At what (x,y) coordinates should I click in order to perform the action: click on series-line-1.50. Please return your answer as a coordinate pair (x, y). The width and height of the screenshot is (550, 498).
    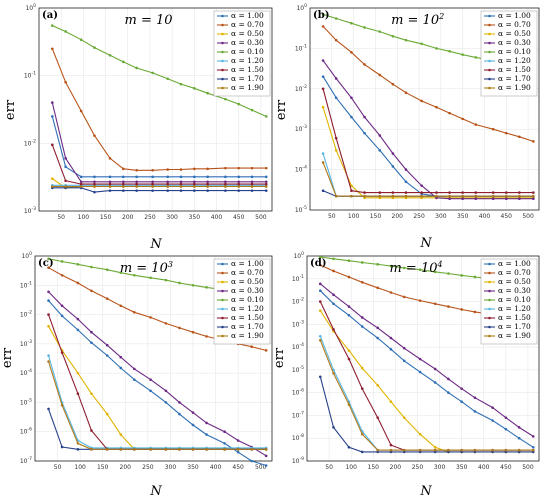
    Looking at the image, I should click on (428, 141).